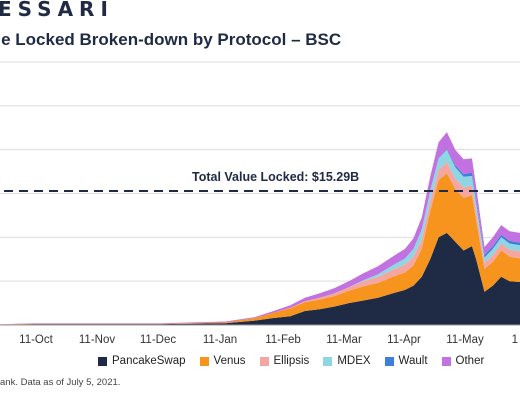  I want to click on legend-item-other: Other, so click(463, 361).